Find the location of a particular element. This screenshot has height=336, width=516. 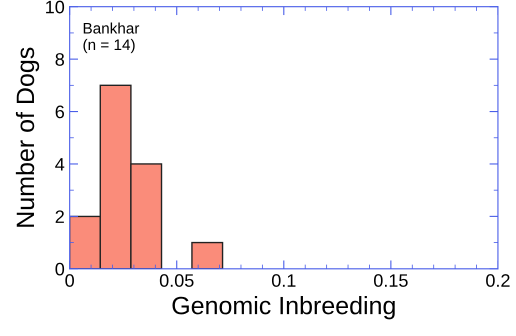

x-tick-label: 0.1 is located at coordinates (284, 280).